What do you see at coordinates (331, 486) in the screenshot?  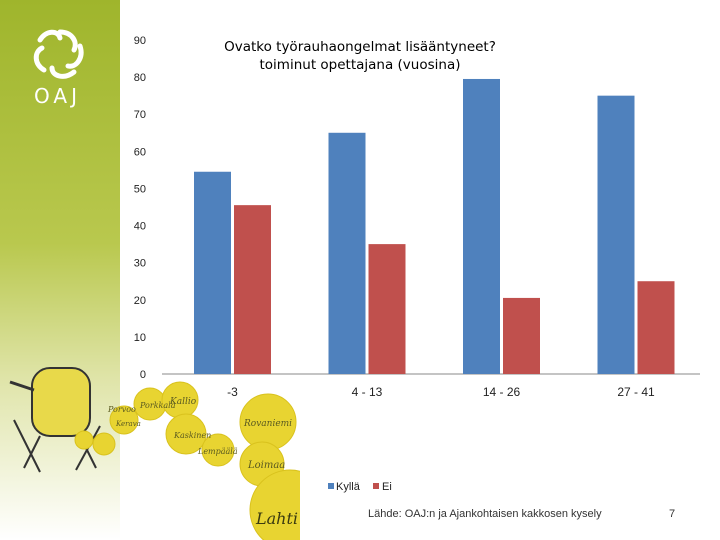 I see `legend-swatch-kylla` at bounding box center [331, 486].